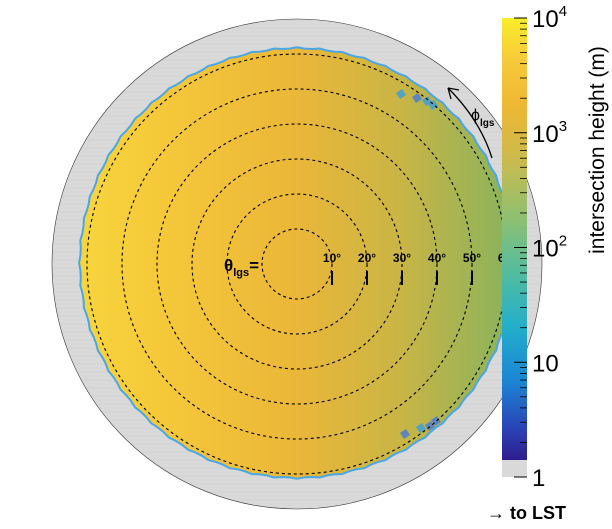 This screenshot has width=612, height=529. What do you see at coordinates (545, 363) in the screenshot?
I see `colorbar-tick-label: 10` at bounding box center [545, 363].